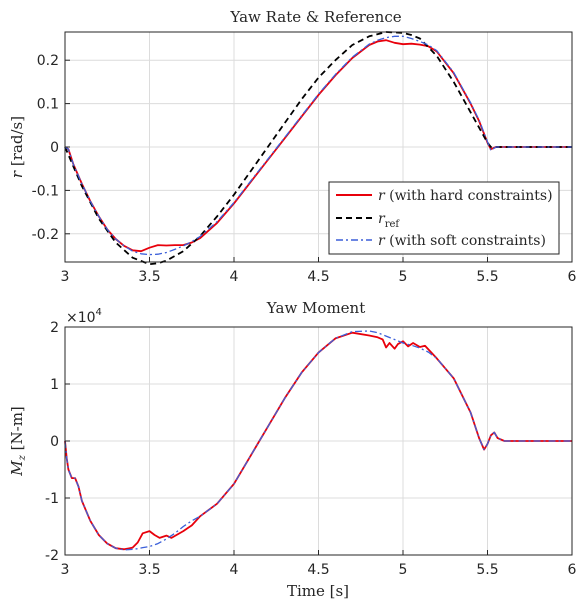 The height and width of the screenshot is (604, 582). Describe the element at coordinates (52, 556) in the screenshot. I see `y-tick-label: -2` at that location.